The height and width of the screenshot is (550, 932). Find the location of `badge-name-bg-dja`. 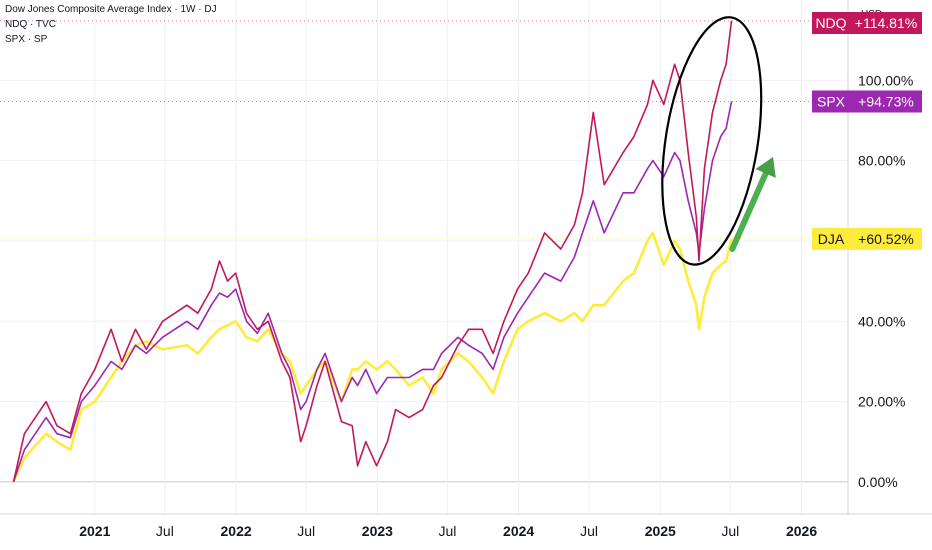

badge-name-bg-dja is located at coordinates (831, 238).